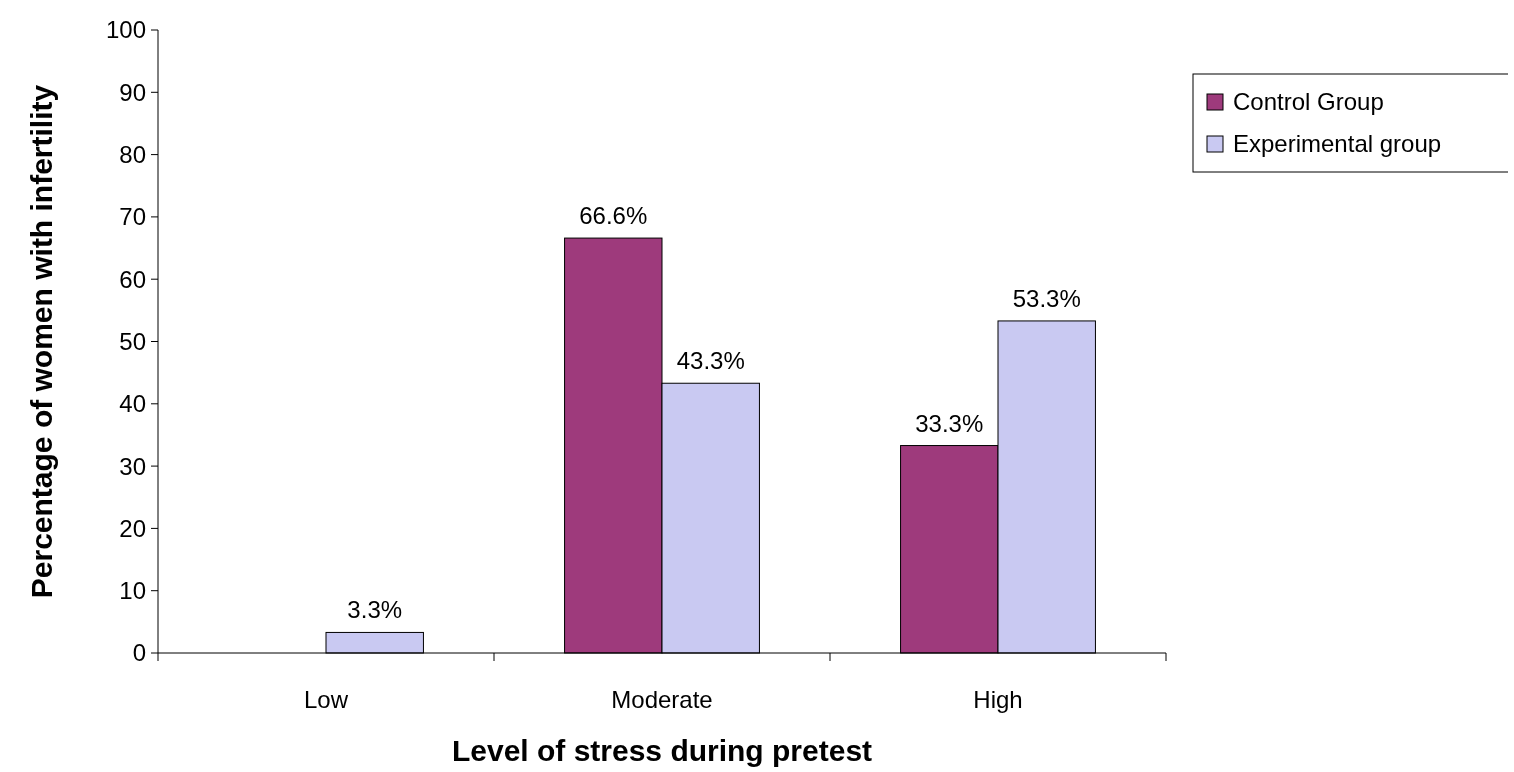  Describe the element at coordinates (326, 699) in the screenshot. I see `x-tick-label: Low` at that location.